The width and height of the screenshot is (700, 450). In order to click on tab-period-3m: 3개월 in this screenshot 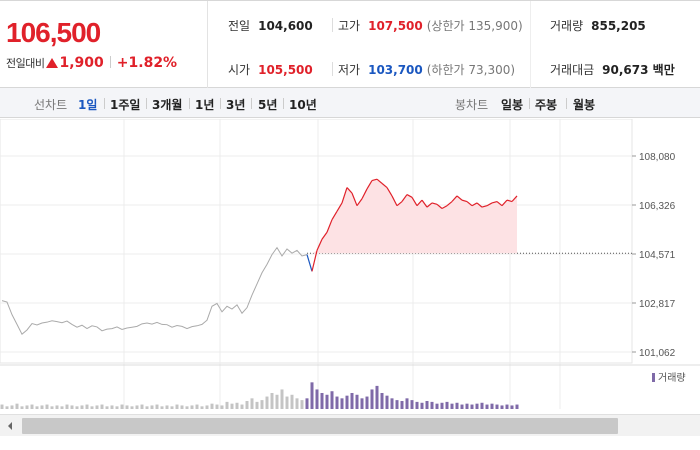, I will do `click(167, 105)`.